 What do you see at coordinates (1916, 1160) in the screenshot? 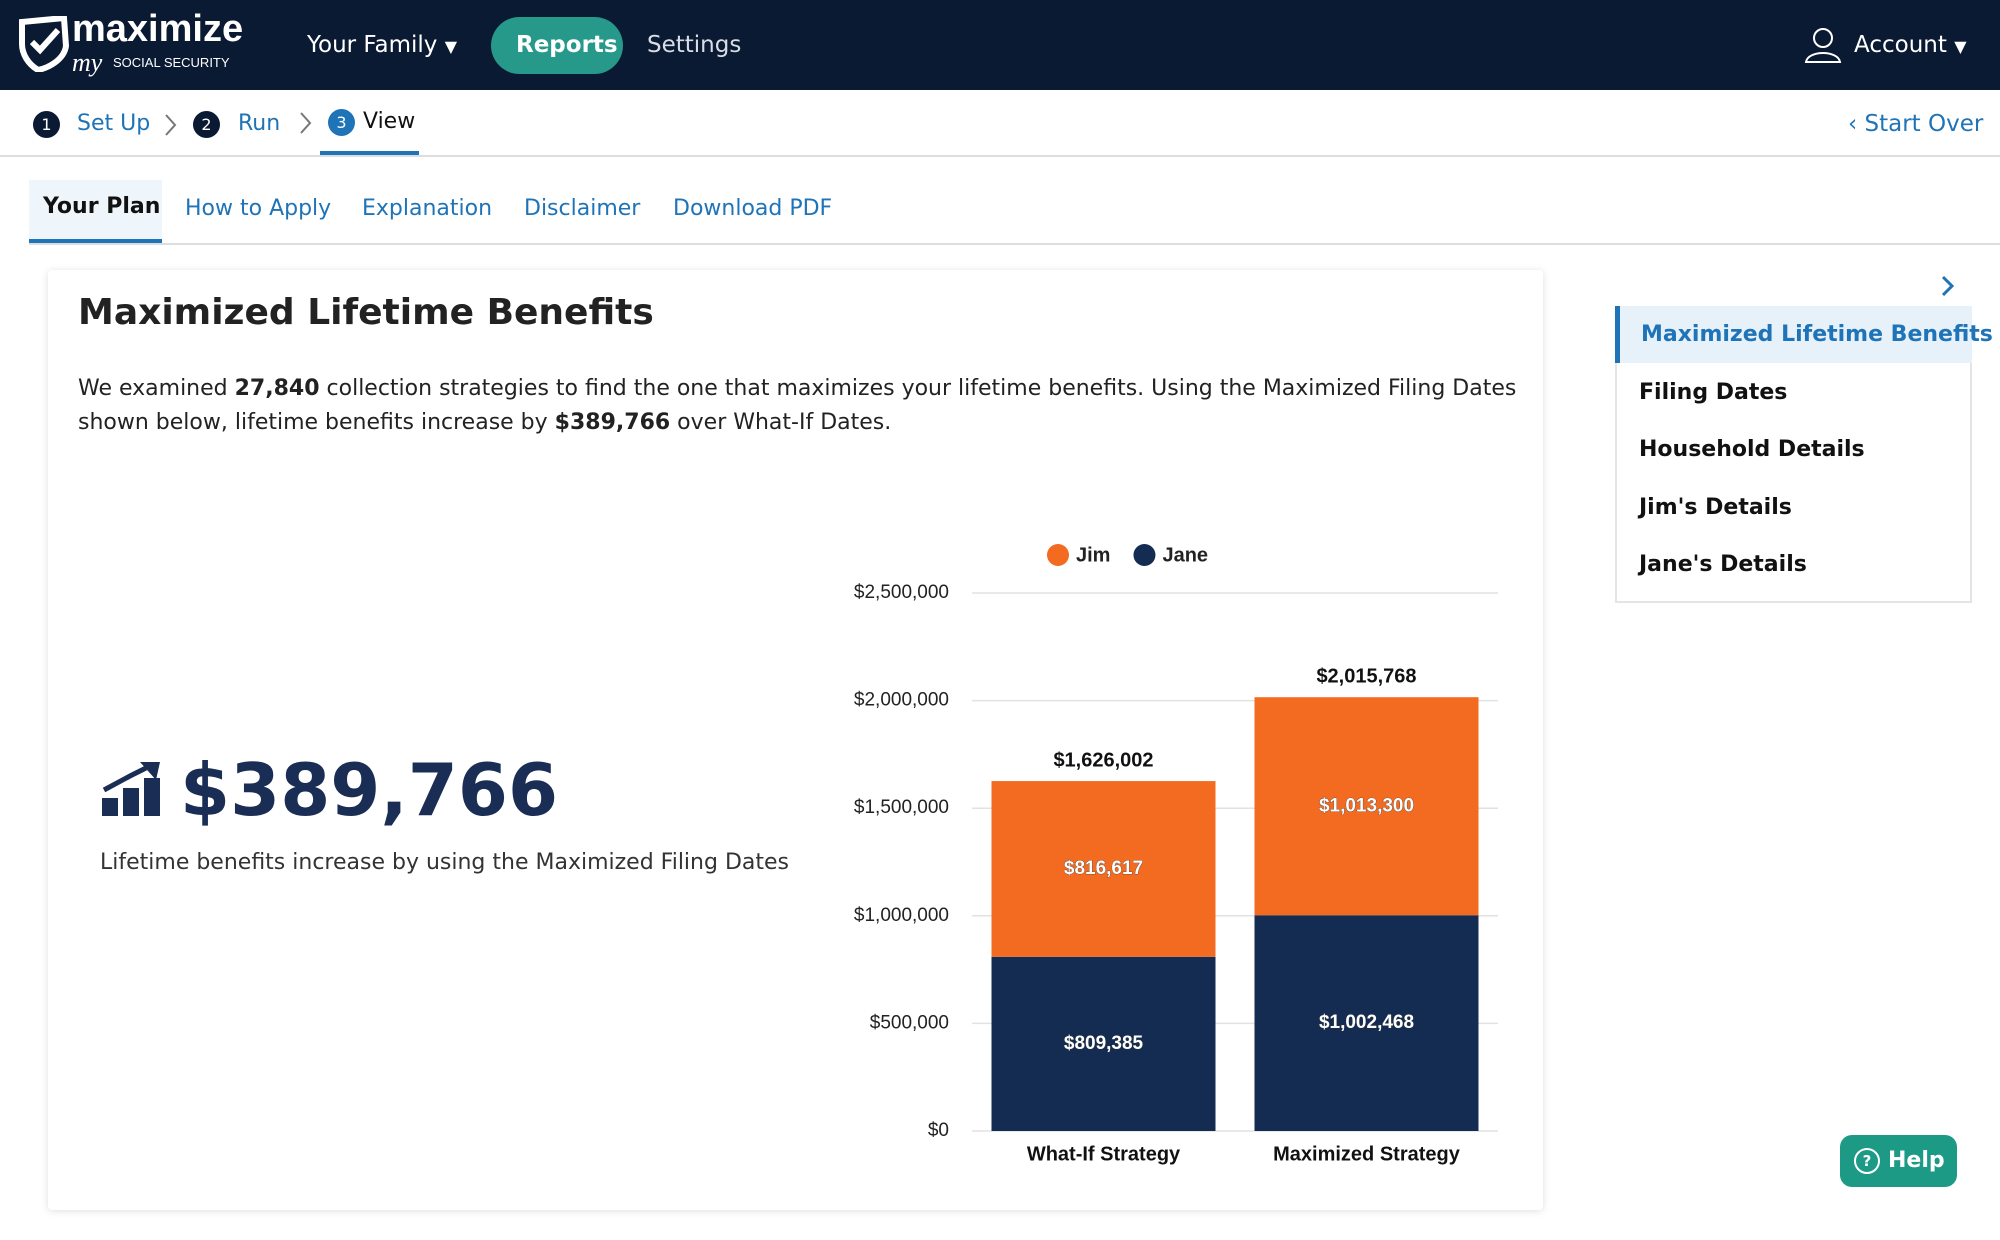
I see `help-label: Help` at bounding box center [1916, 1160].